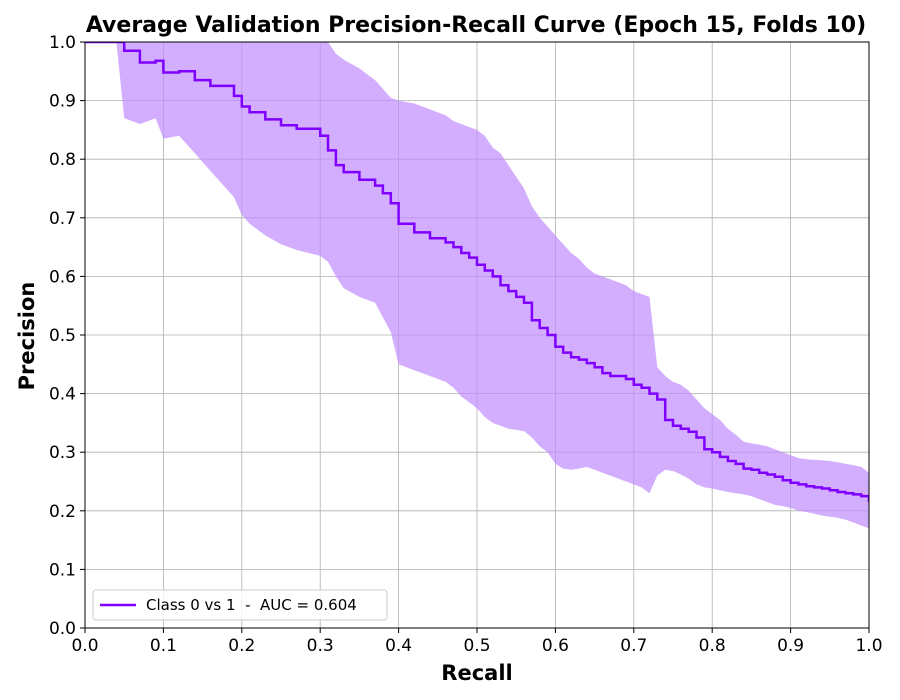 Image resolution: width=900 pixels, height=700 pixels. I want to click on y-tick-label: 0.4, so click(62, 395).